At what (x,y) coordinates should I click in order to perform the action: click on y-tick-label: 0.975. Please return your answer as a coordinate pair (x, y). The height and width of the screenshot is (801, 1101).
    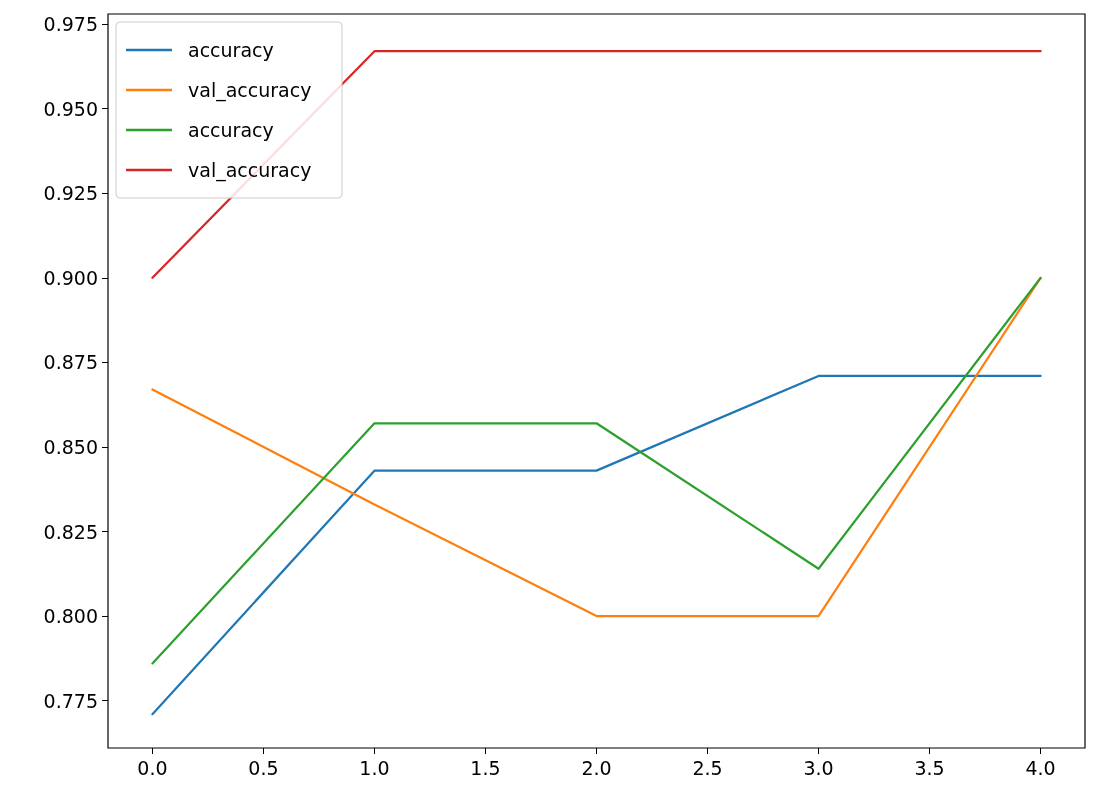
    Looking at the image, I should click on (70, 24).